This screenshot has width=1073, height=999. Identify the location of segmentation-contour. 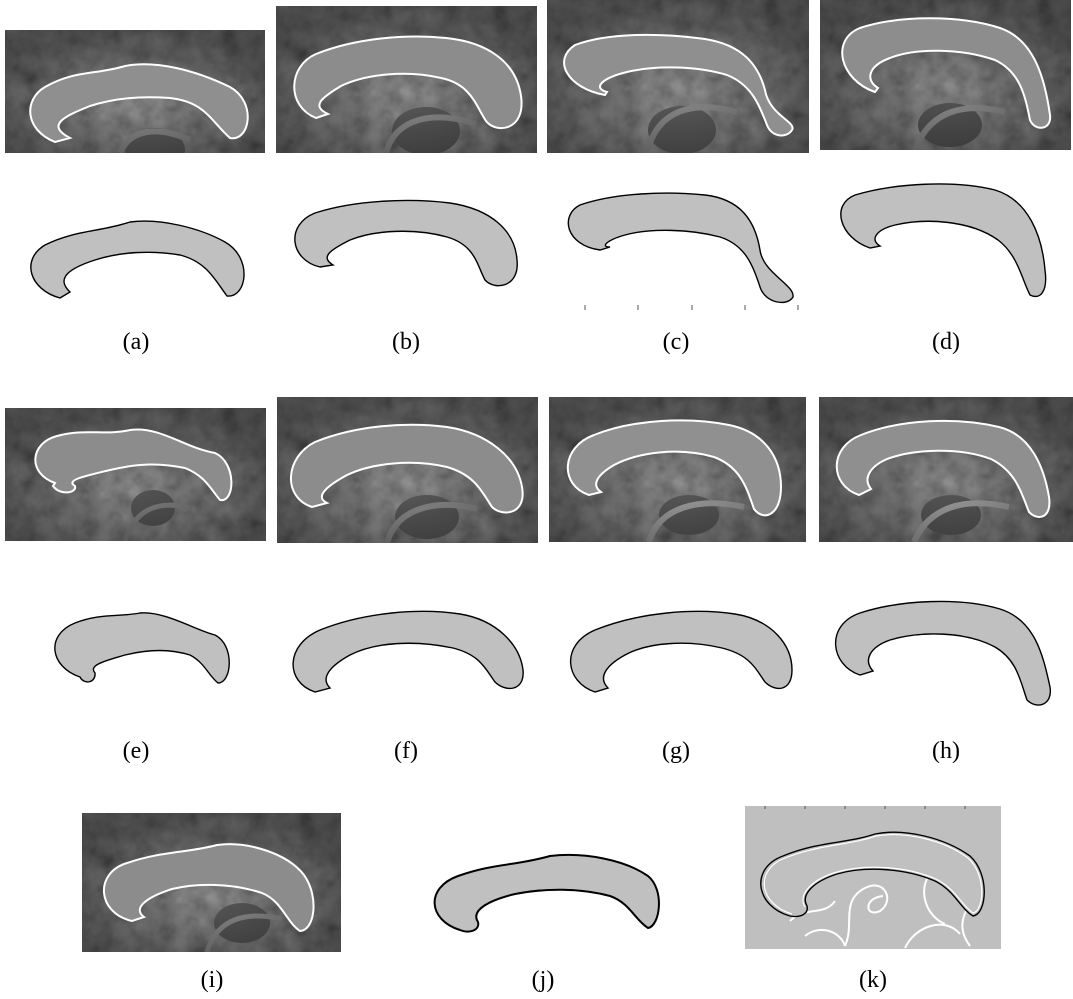
(872, 874).